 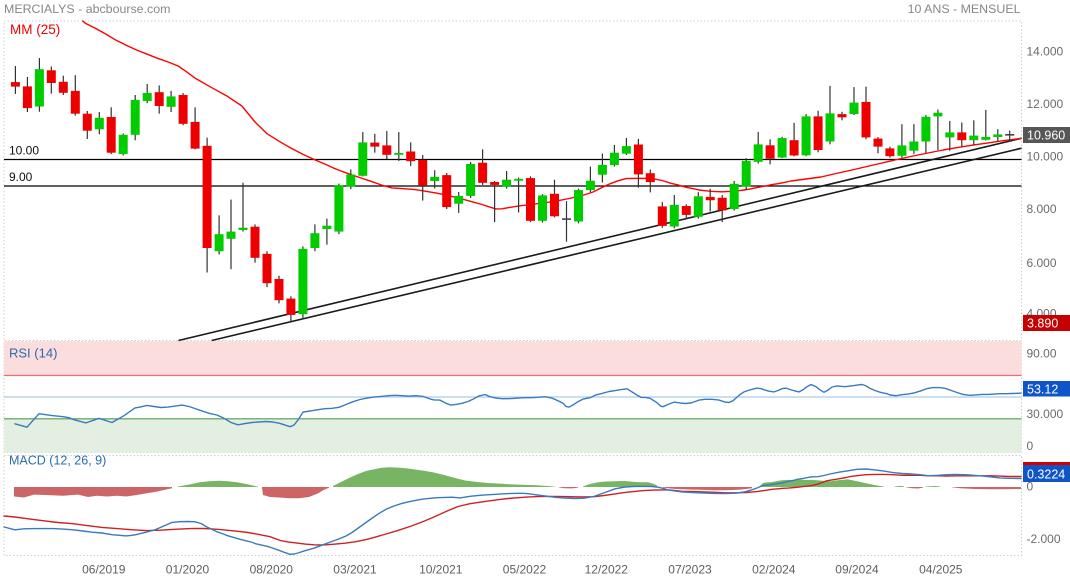 I want to click on svg-text: 6.000, so click(x=1042, y=263).